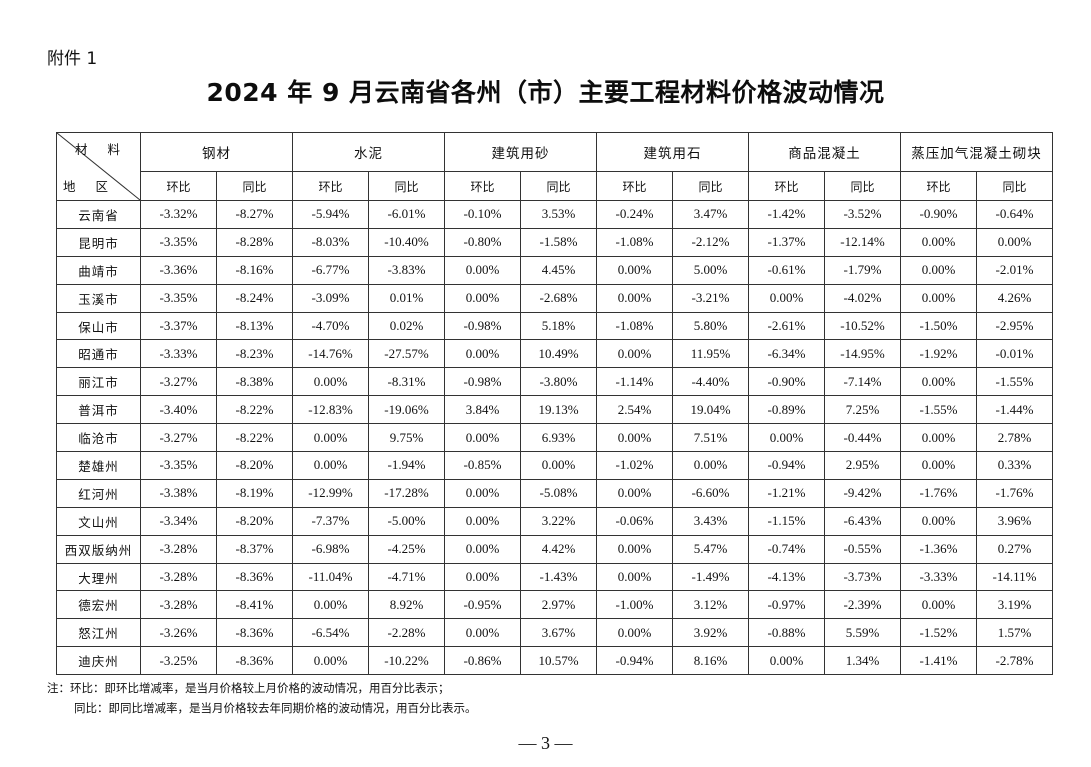 The width and height of the screenshot is (1091, 767). What do you see at coordinates (558, 214) in the screenshot?
I see `yoy-value-cell: 3.53%` at bounding box center [558, 214].